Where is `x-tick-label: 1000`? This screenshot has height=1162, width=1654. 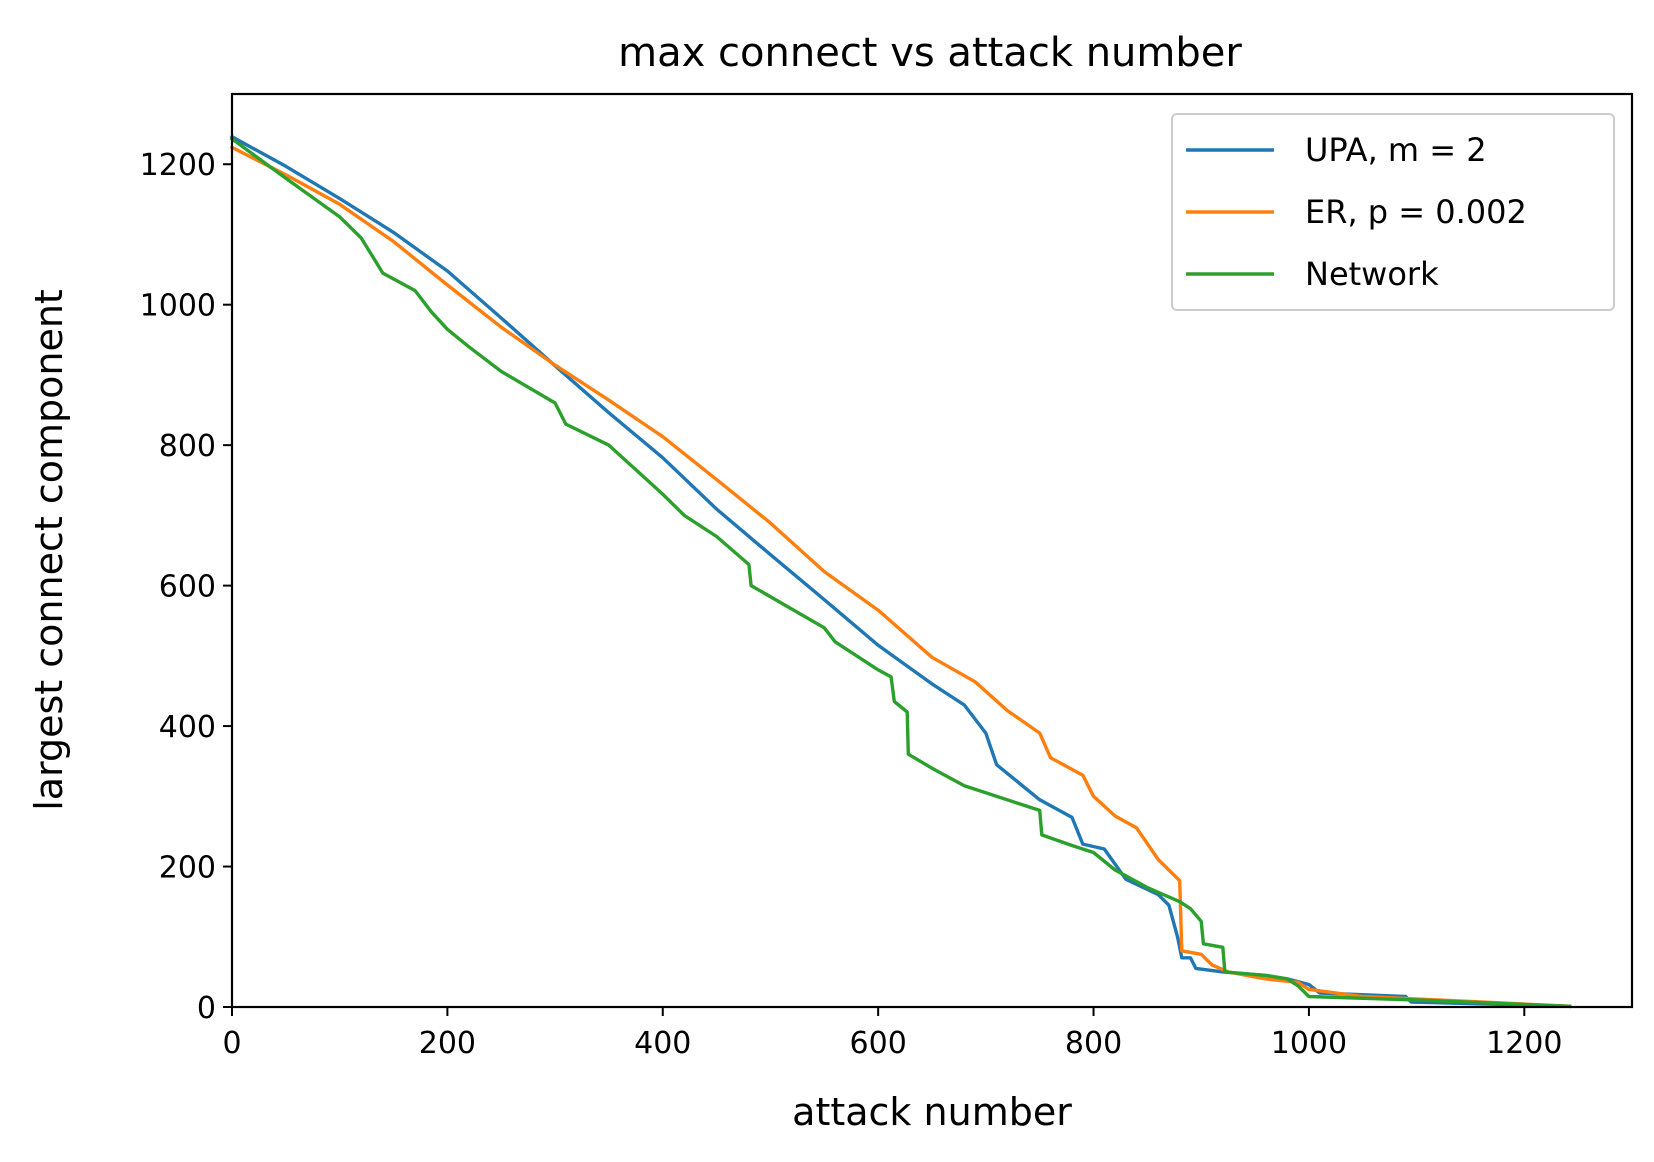 x-tick-label: 1000 is located at coordinates (1309, 1043).